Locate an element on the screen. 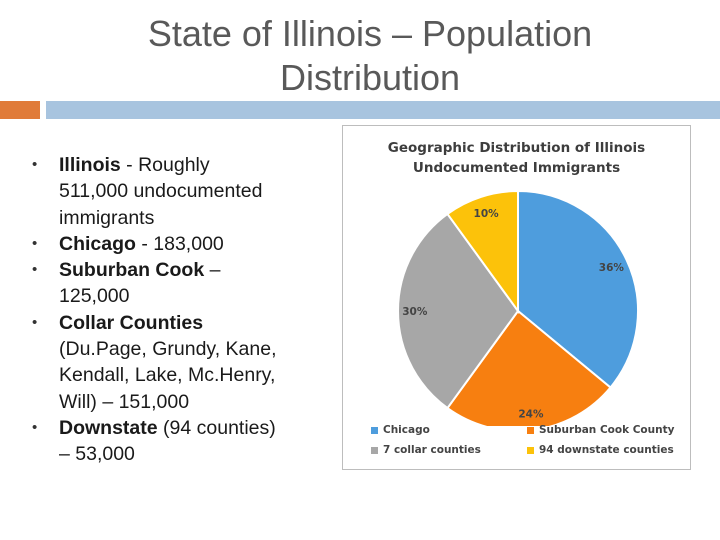  pie-slice-collar is located at coordinates (458, 311).